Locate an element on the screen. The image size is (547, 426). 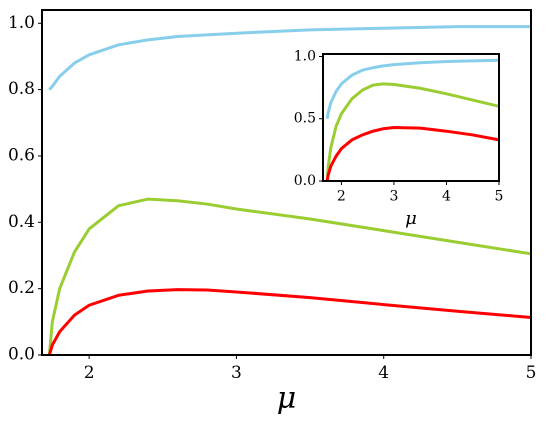
plot-area is located at coordinates (411, 117).